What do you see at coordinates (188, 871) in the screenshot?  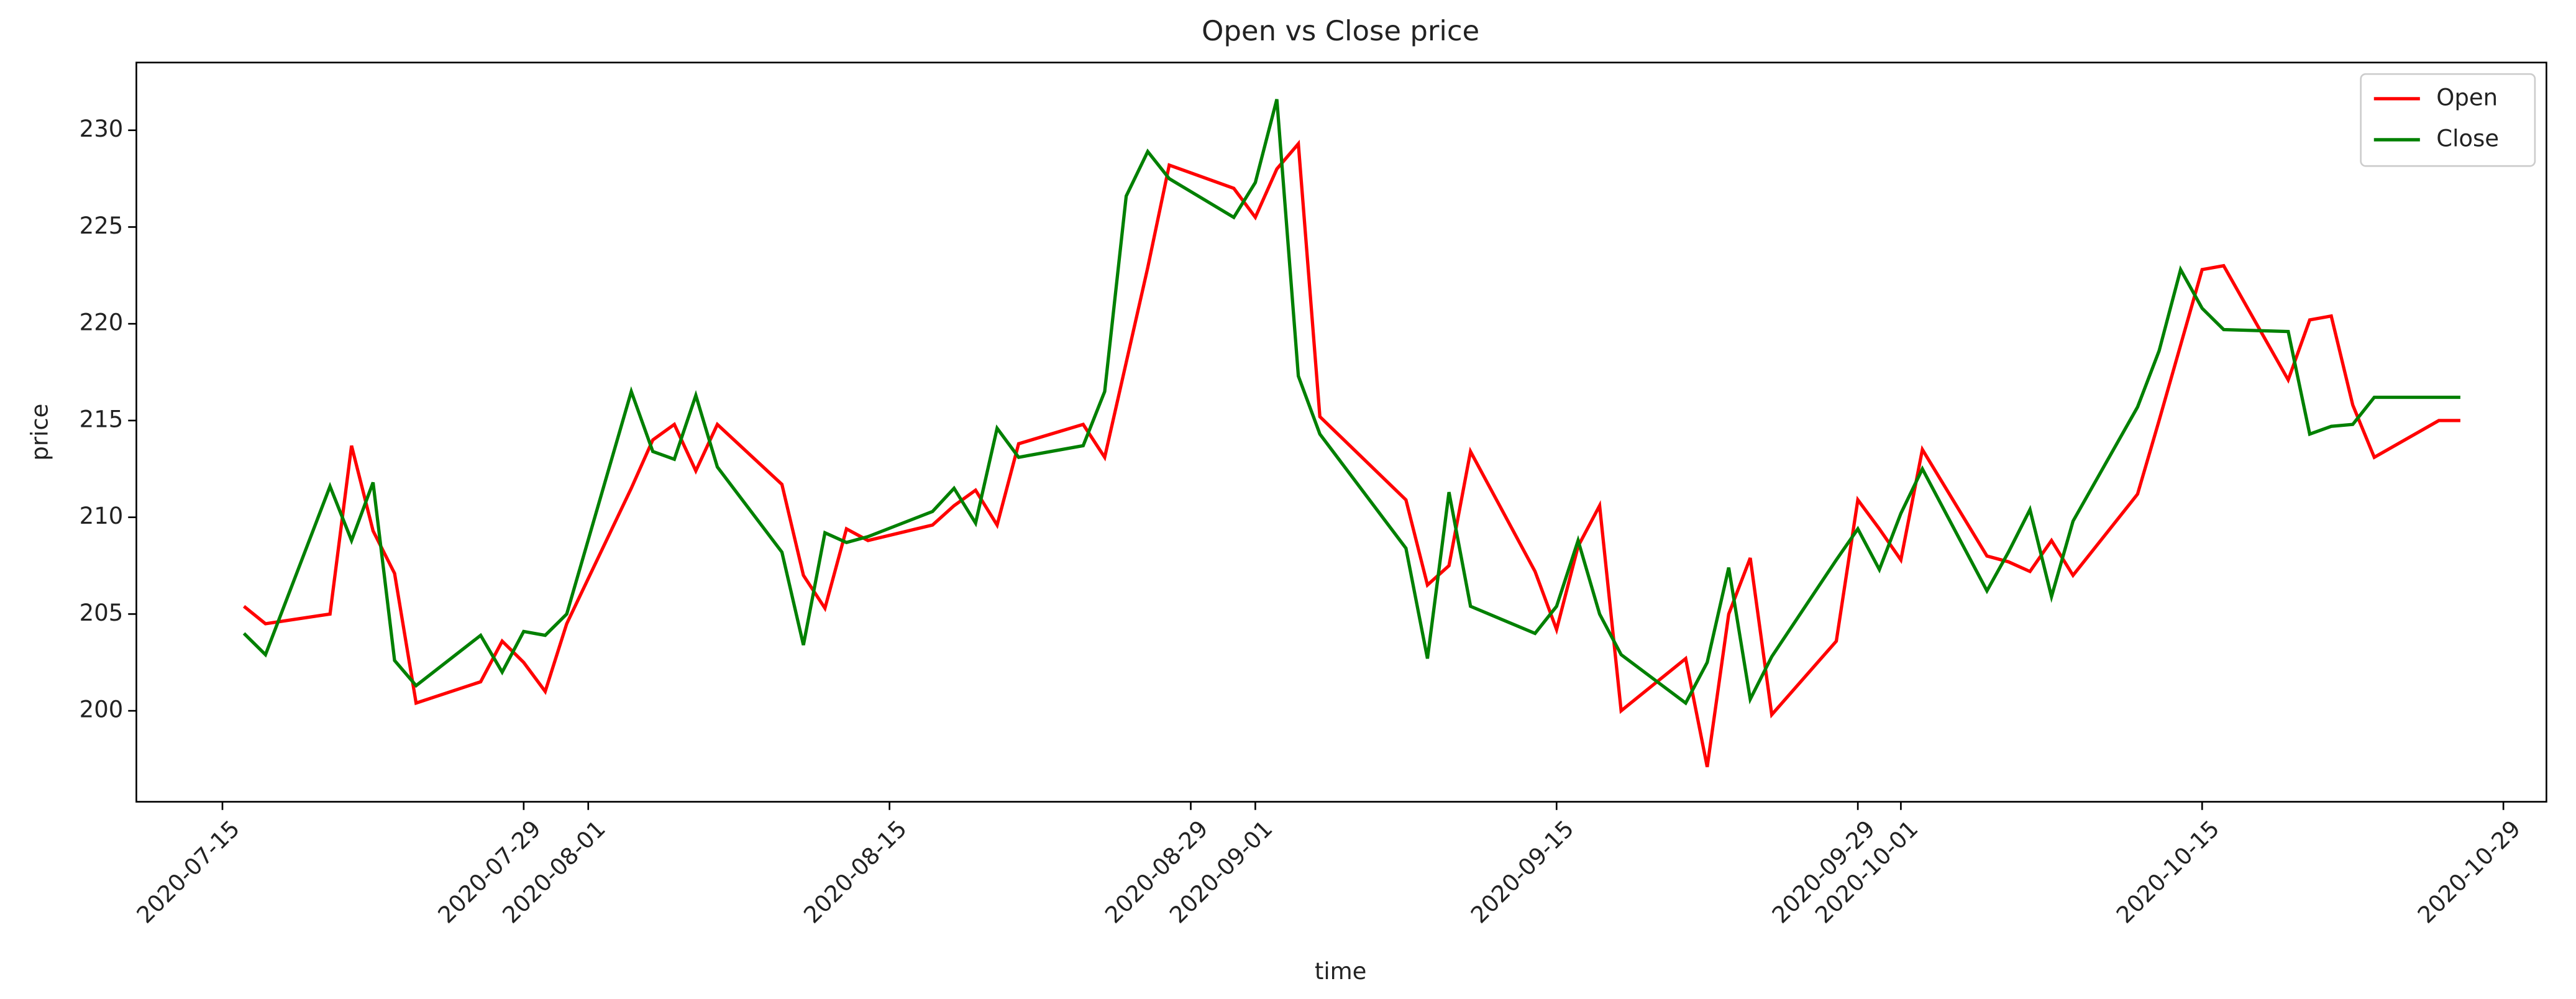 I see `x-tick-label: 2020-07-15` at bounding box center [188, 871].